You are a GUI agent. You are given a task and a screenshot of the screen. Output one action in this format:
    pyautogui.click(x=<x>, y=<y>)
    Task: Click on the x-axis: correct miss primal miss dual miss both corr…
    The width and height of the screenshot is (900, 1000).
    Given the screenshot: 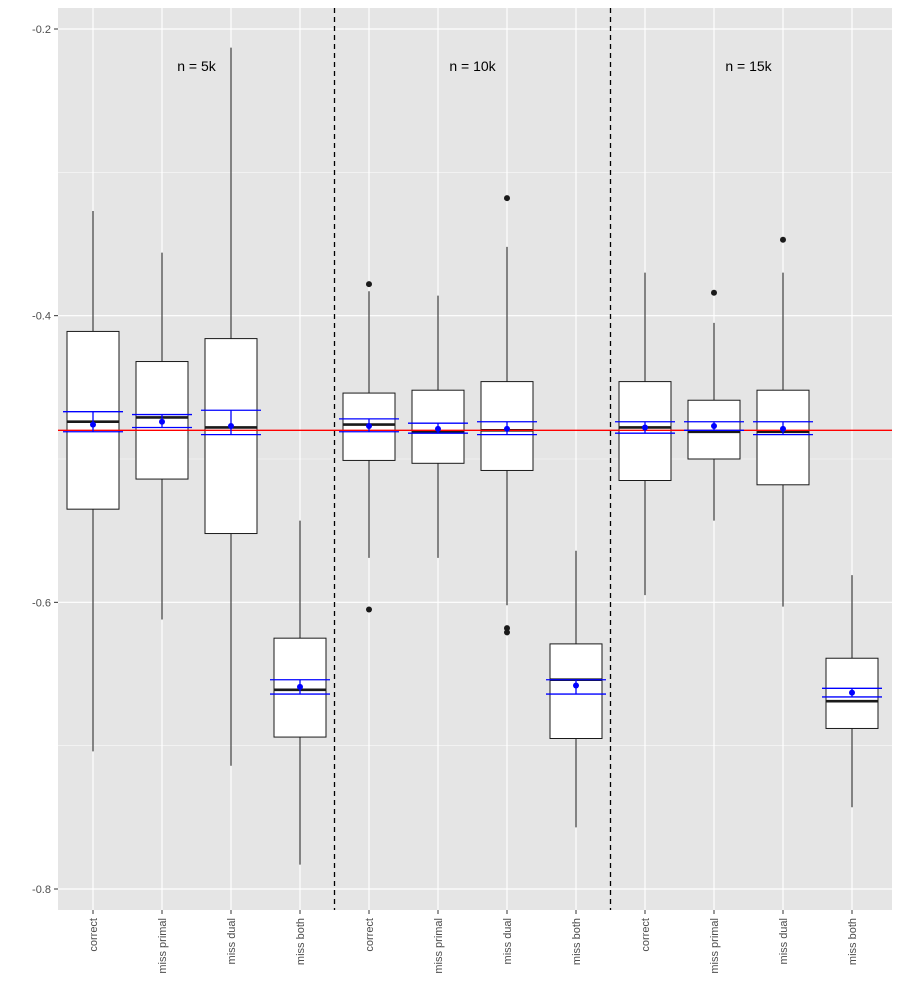 What is the action you would take?
    pyautogui.click(x=473, y=942)
    